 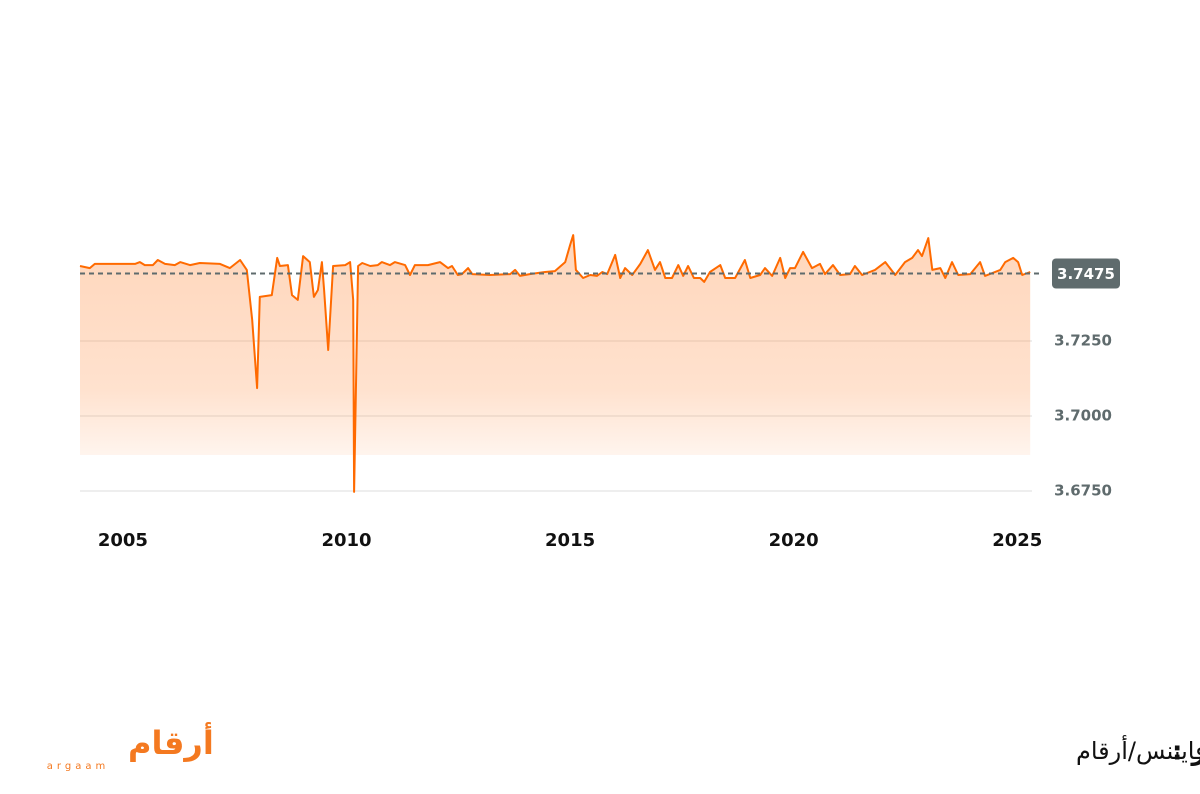 What do you see at coordinates (78, 766) in the screenshot?
I see `logo-latin: argaam` at bounding box center [78, 766].